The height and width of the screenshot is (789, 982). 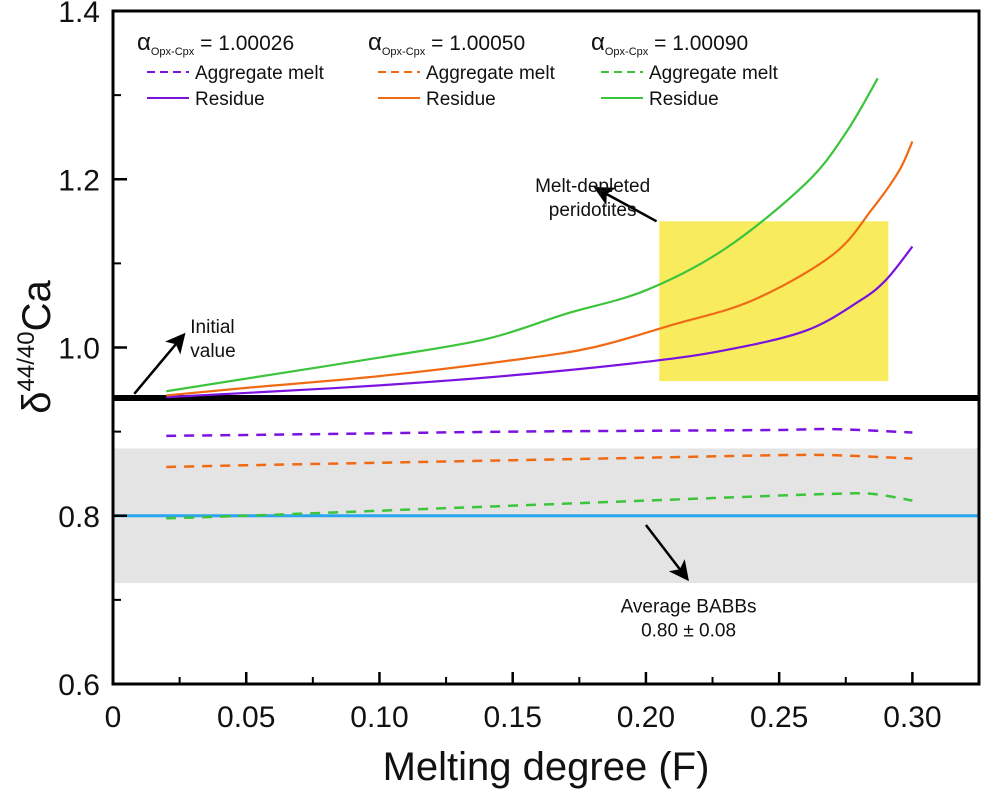 I want to click on y-tick-label: 0.6, so click(x=79, y=685).